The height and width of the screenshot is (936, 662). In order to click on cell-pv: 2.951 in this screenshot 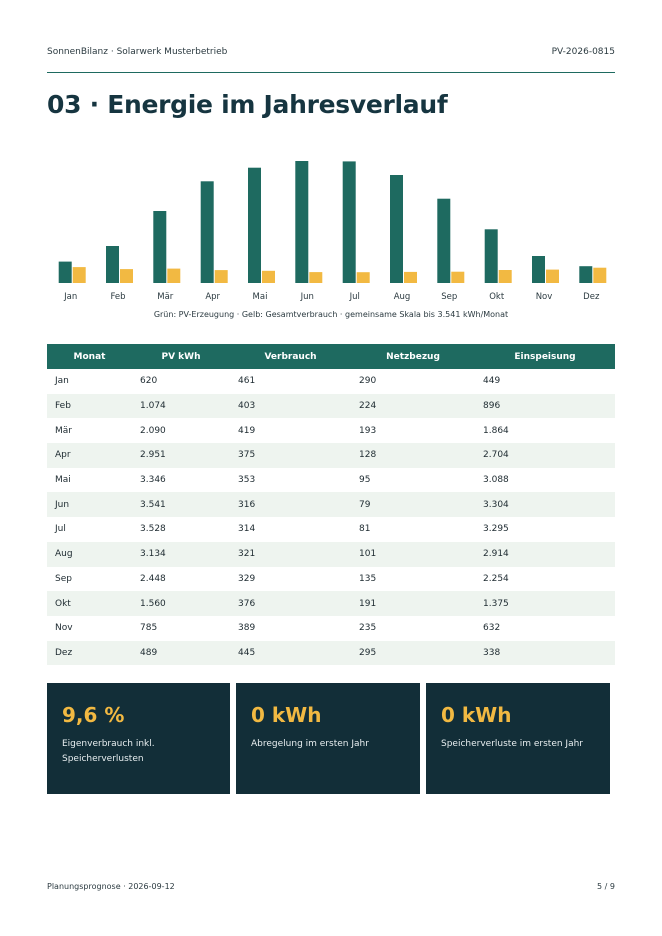, I will do `click(181, 455)`.